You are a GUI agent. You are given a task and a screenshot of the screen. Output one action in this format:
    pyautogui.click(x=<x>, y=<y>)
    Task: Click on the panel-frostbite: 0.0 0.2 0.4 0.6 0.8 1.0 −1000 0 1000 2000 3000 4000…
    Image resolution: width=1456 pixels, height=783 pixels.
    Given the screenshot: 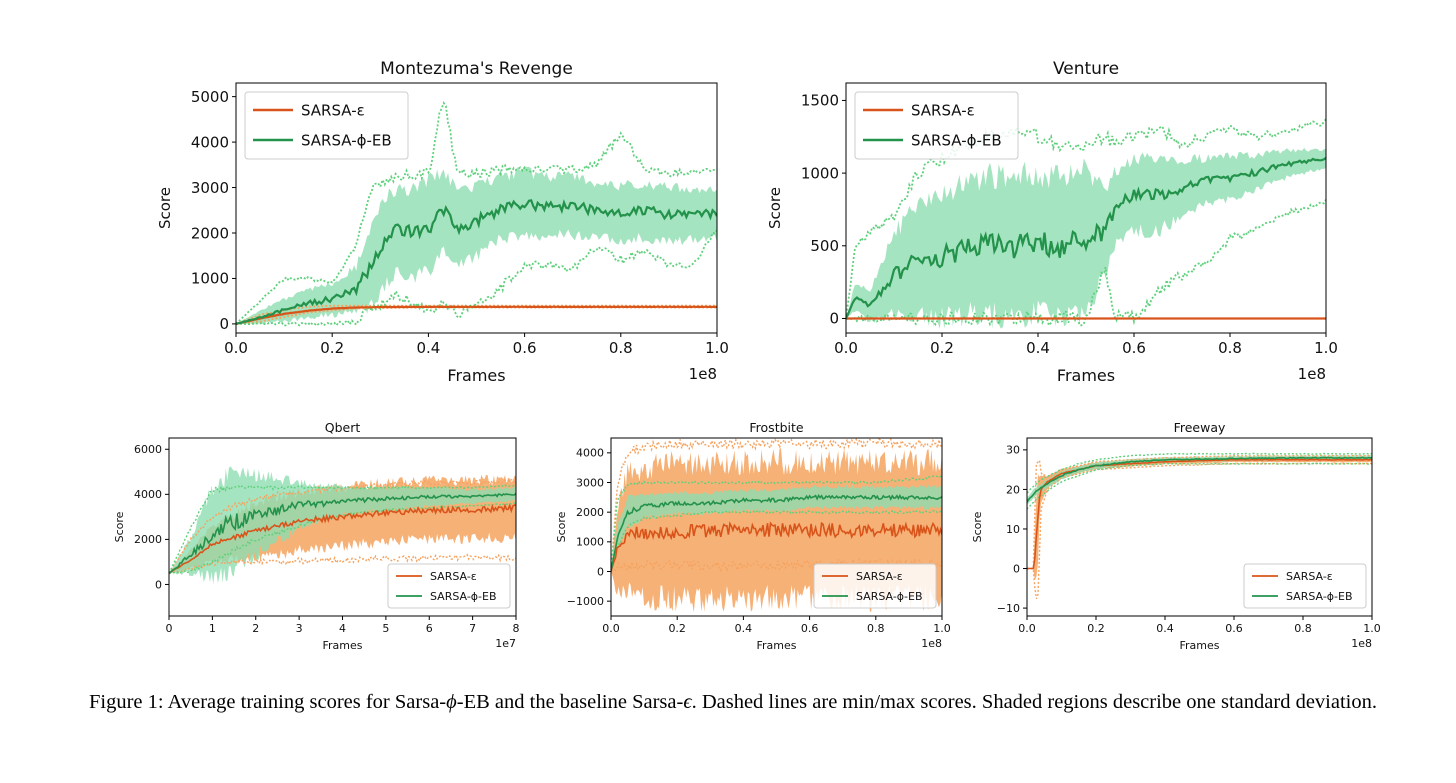 What is the action you would take?
    pyautogui.click(x=753, y=536)
    